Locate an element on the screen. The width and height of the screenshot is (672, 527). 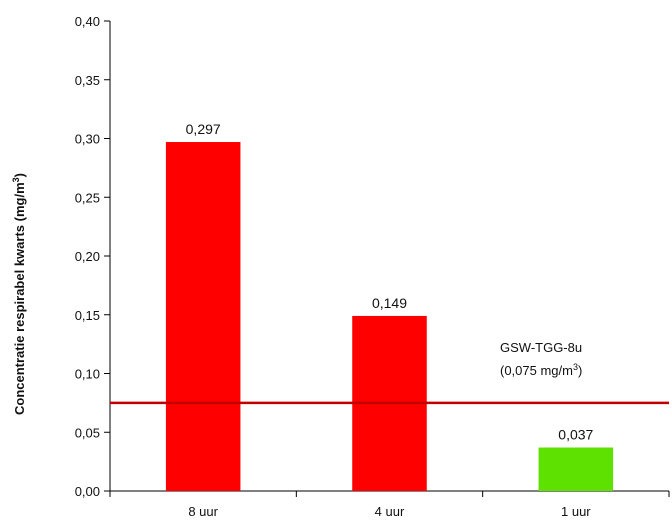
reference-line-label-2-sup: 3 is located at coordinates (575, 367).